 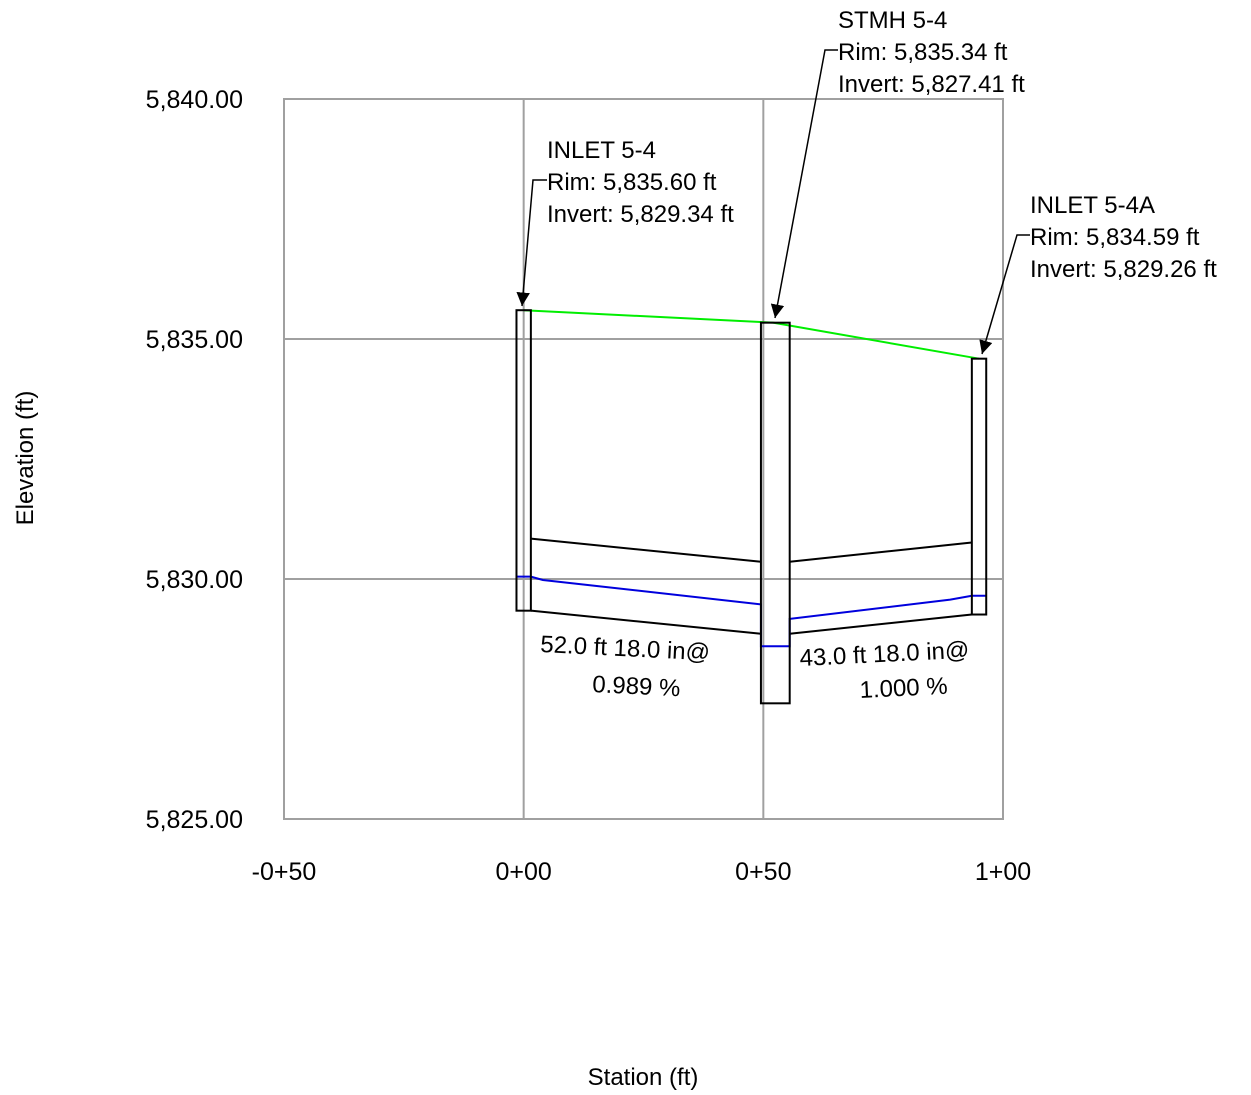 I want to click on structure-invert-label: Invert: 5,829.26 ft, so click(x=1123, y=269).